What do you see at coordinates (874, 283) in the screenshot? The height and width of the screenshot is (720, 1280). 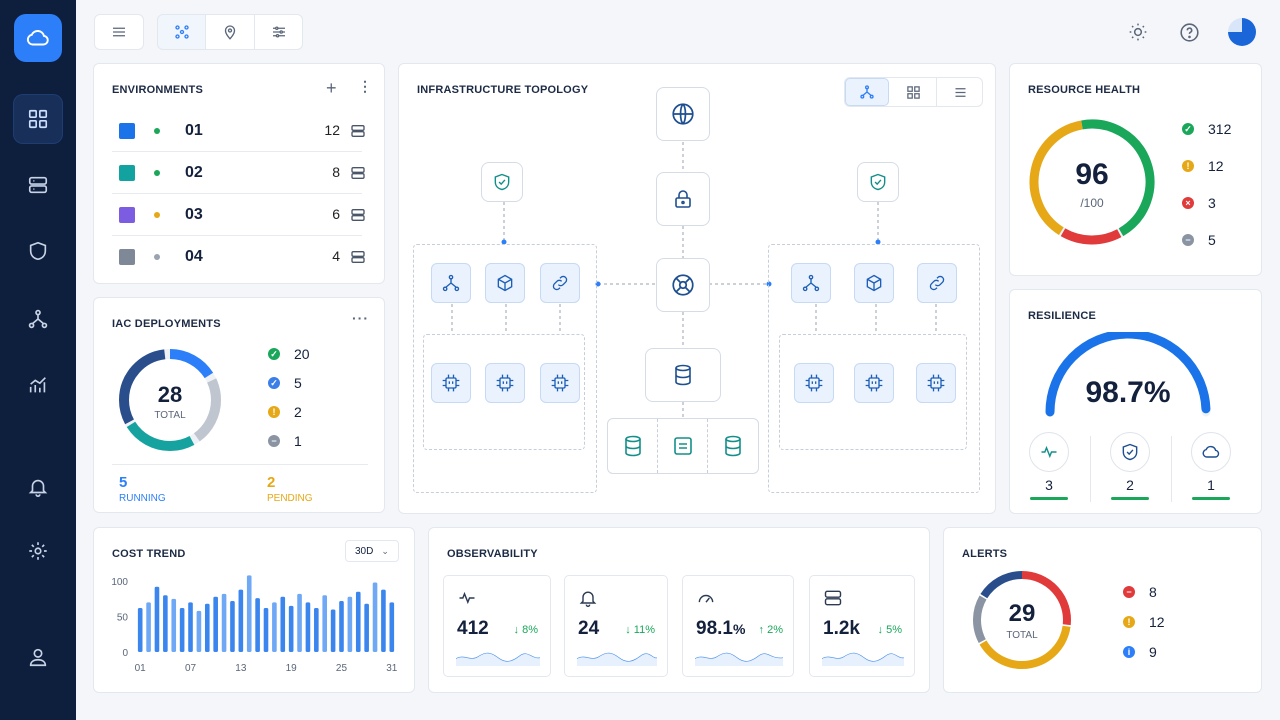 I see `right-container-node` at bounding box center [874, 283].